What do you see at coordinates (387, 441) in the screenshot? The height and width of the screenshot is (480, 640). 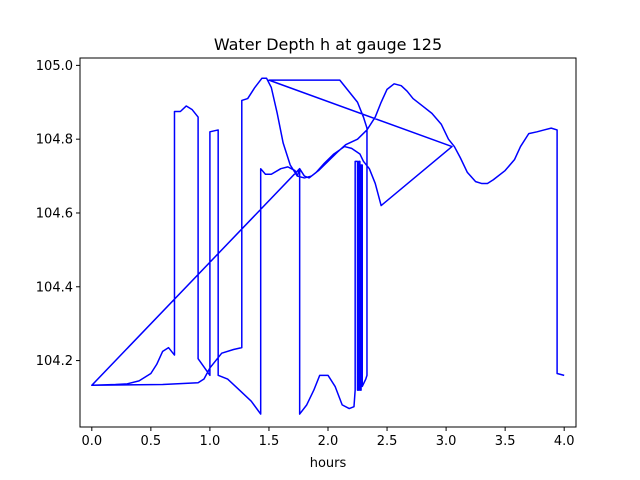 I see `x-tick-label: 2.5` at bounding box center [387, 441].